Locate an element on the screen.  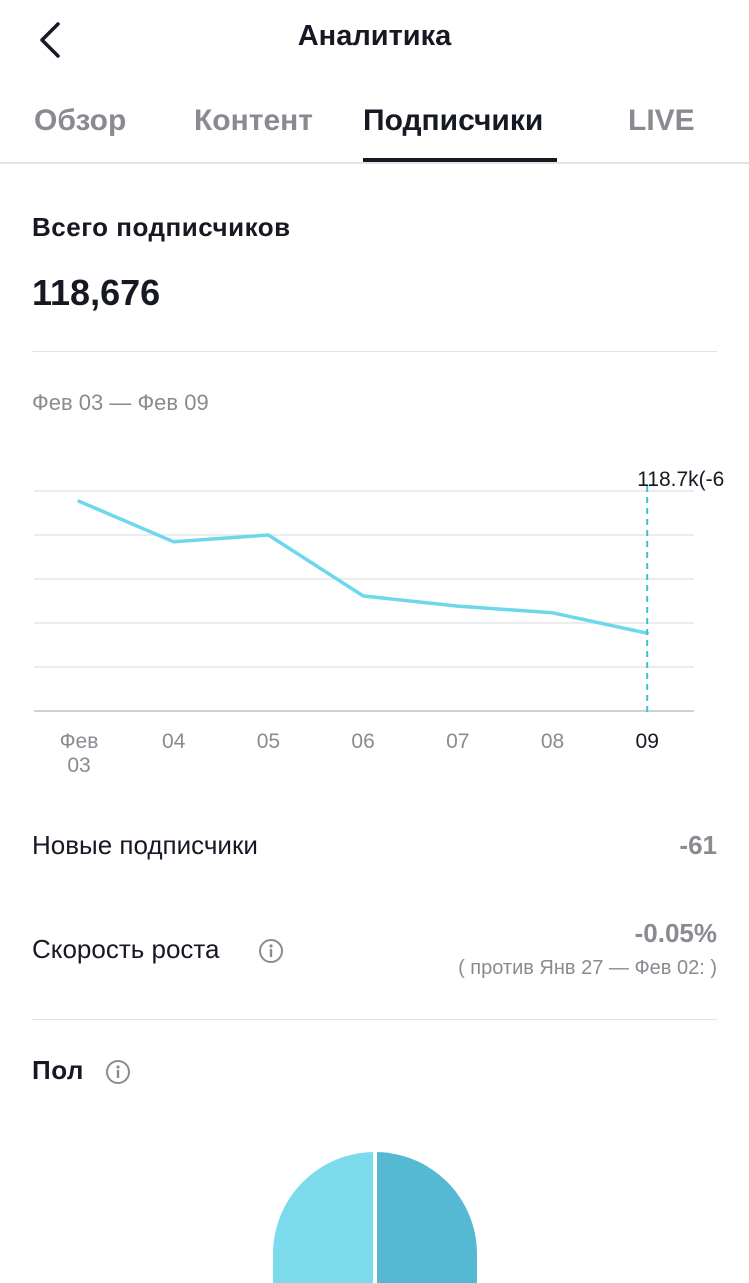
chevron-left-icon is located at coordinates (50, 40).